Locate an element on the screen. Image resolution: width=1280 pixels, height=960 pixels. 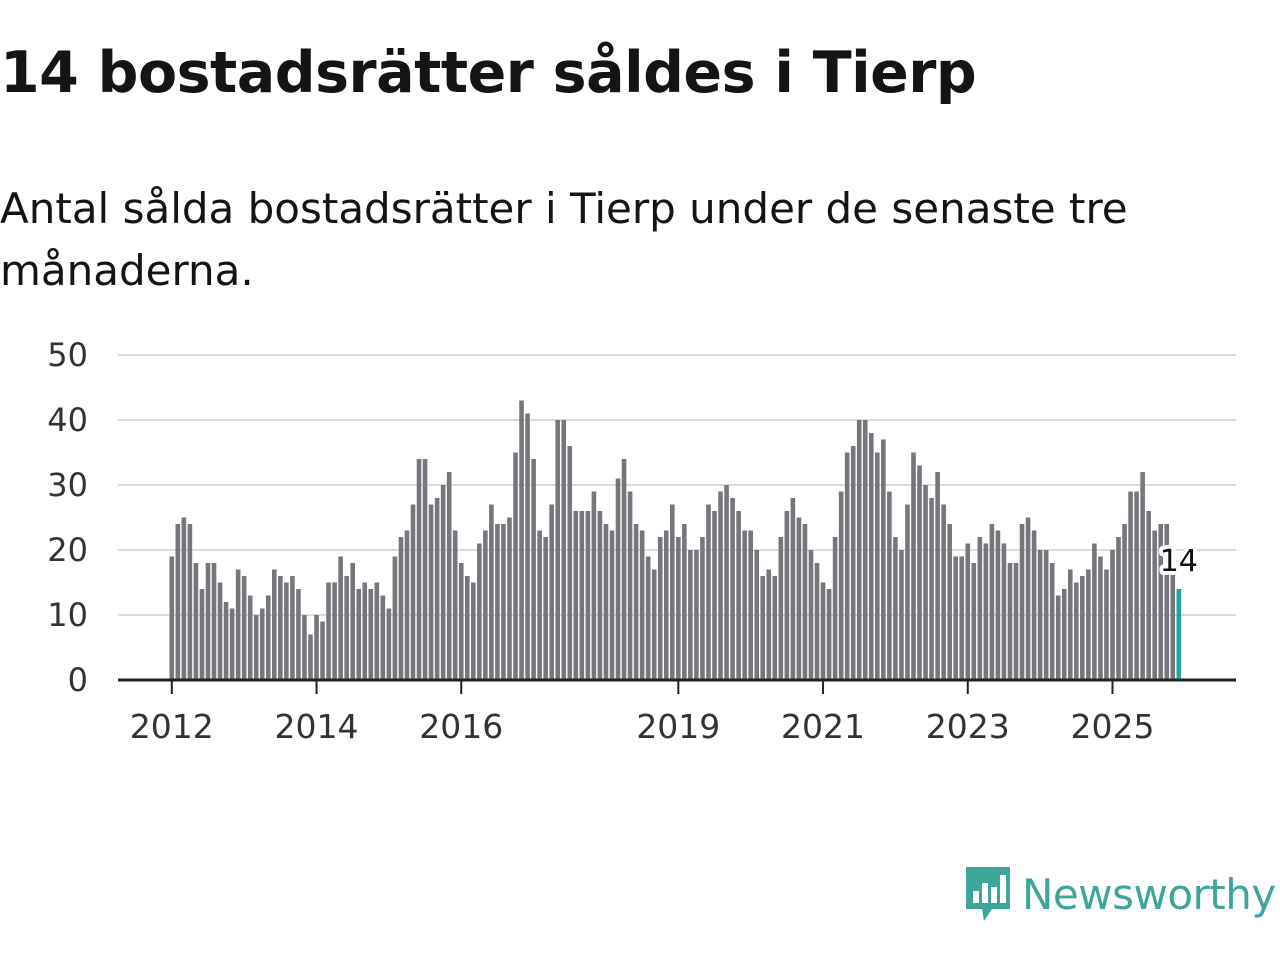
x-tick-label: 2016 is located at coordinates (461, 726).